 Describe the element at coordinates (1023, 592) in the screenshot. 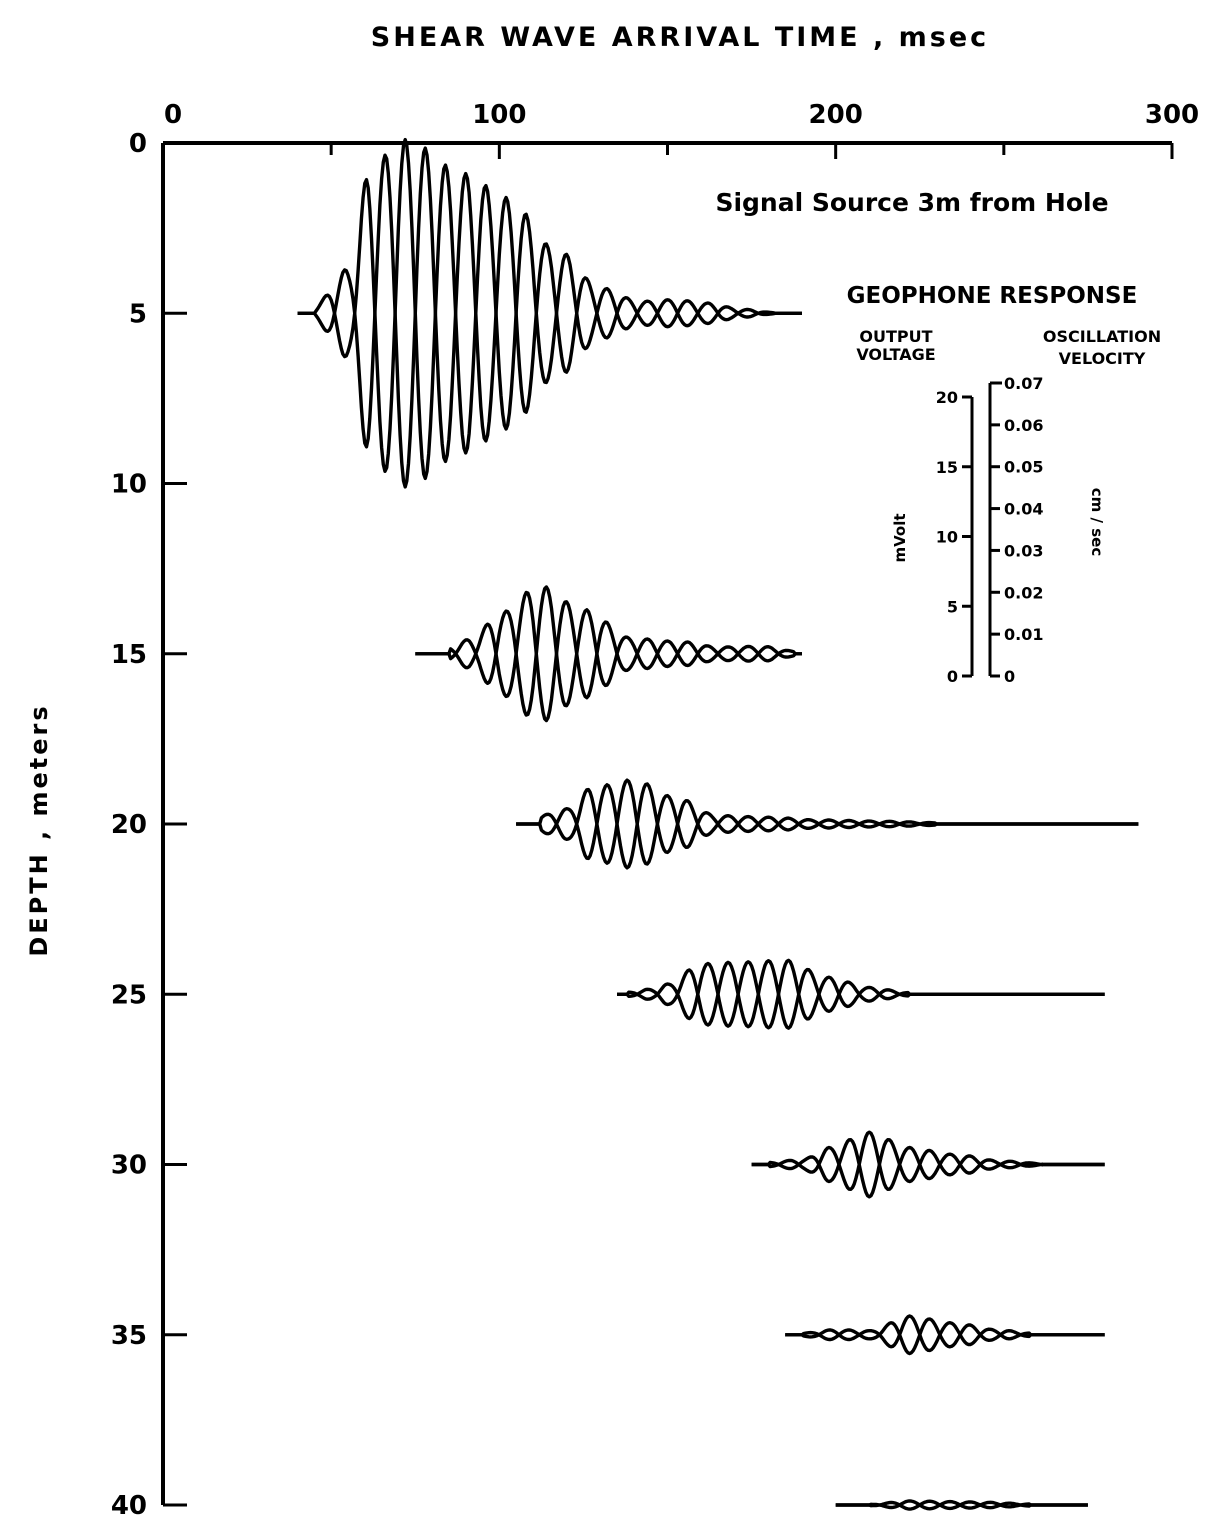

I see `velocity-tick-label: 0.02` at that location.